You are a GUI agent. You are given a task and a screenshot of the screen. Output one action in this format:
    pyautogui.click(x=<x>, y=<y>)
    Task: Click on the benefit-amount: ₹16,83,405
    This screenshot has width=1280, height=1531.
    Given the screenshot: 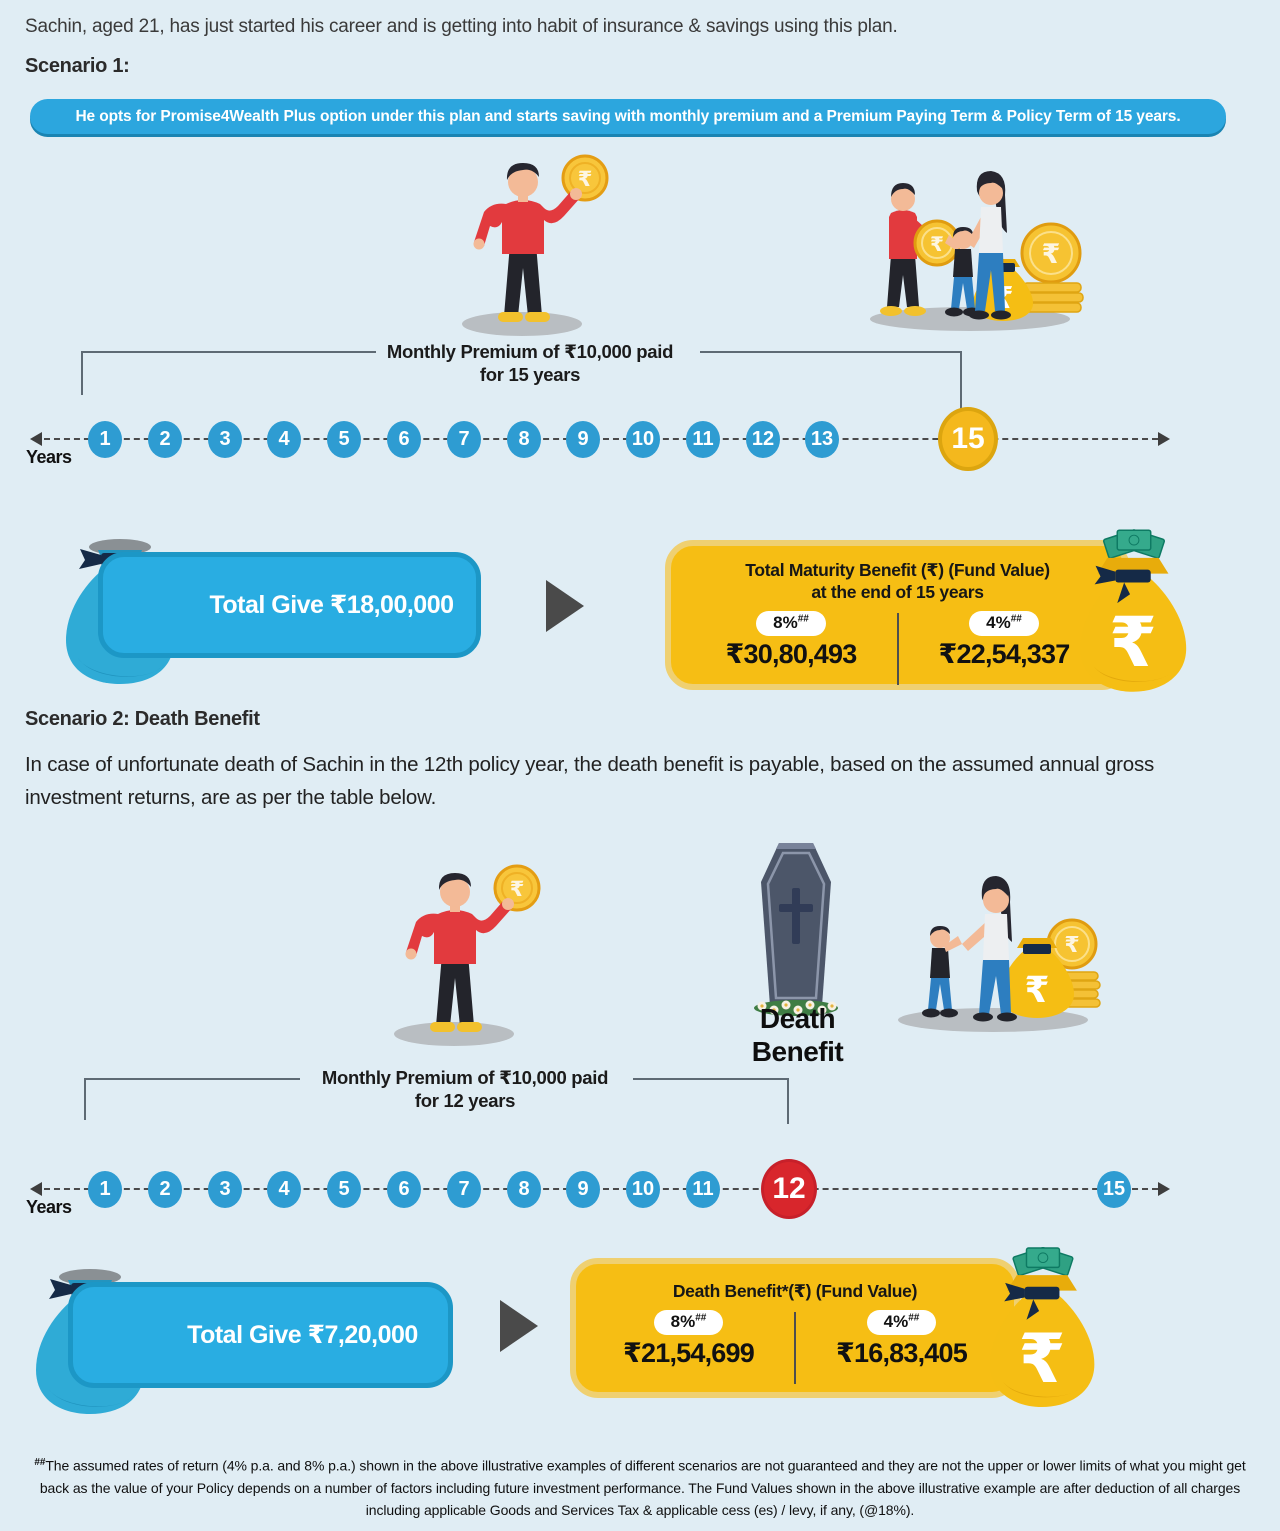 What is the action you would take?
    pyautogui.click(x=902, y=1353)
    